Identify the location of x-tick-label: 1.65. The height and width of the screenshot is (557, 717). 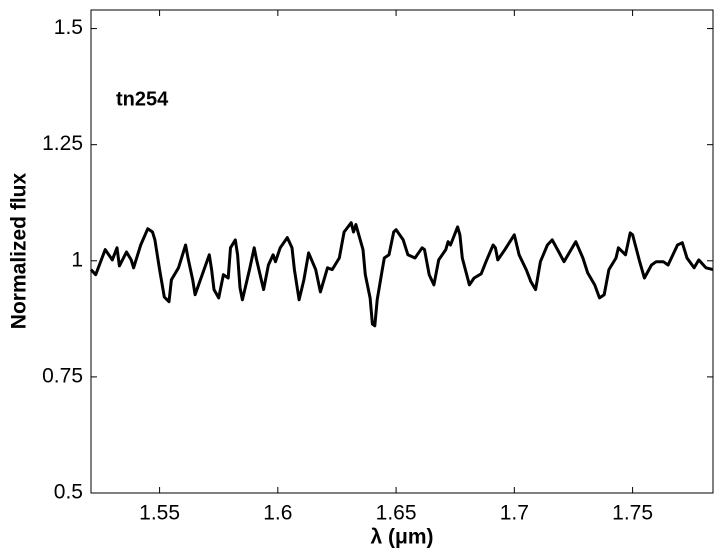
(396, 513).